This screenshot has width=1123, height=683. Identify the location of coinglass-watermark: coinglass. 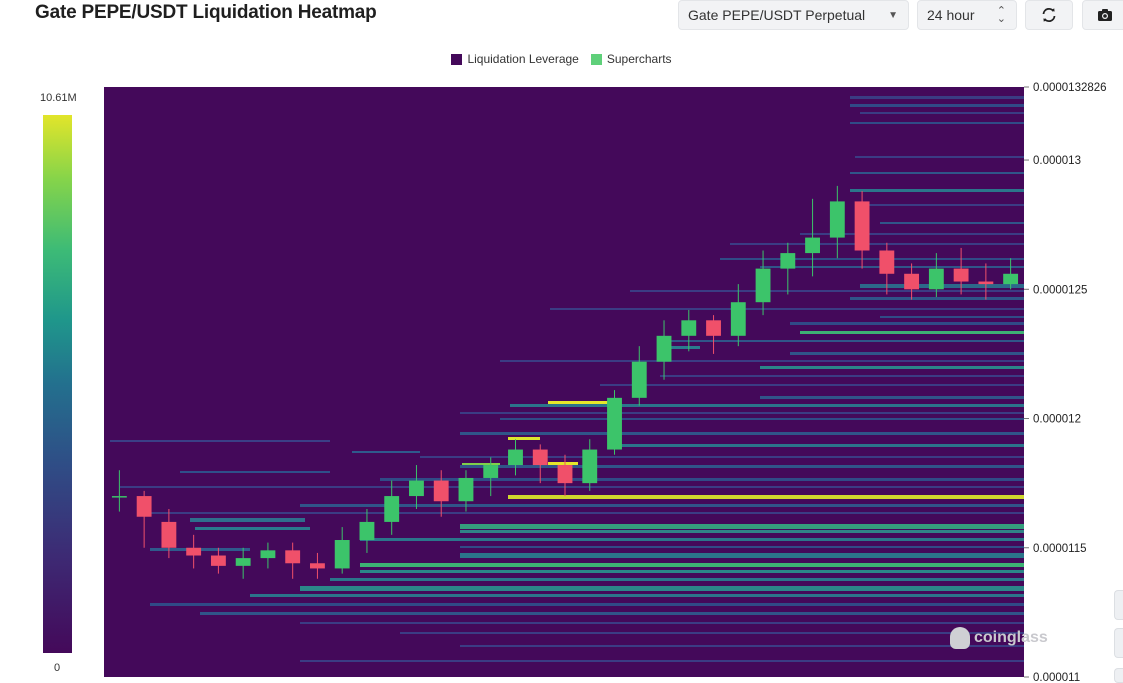
(999, 638).